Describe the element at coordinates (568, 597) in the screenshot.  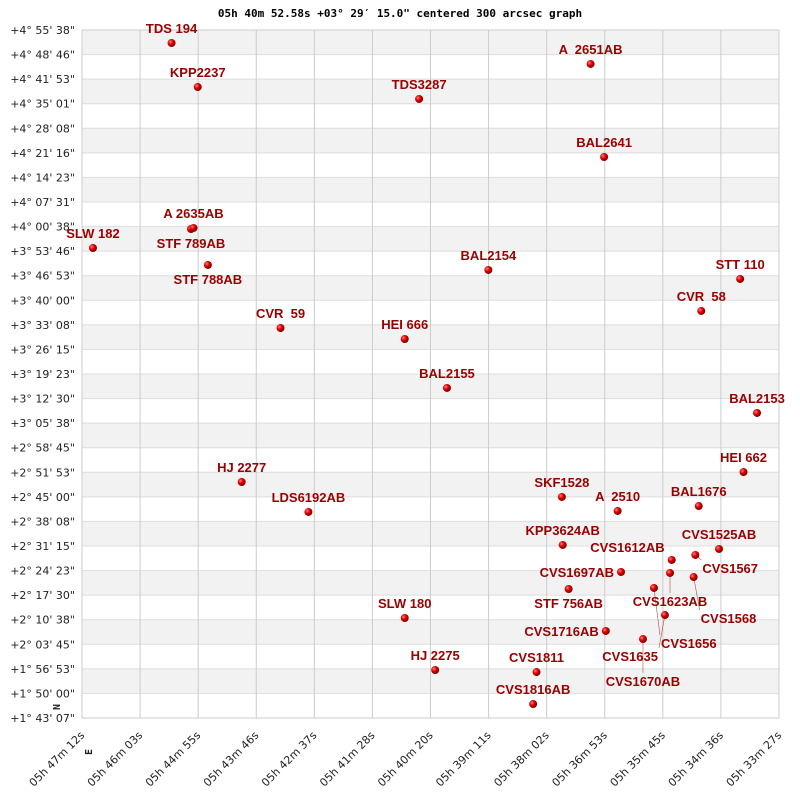
I see `star-point: STF 756AB` at that location.